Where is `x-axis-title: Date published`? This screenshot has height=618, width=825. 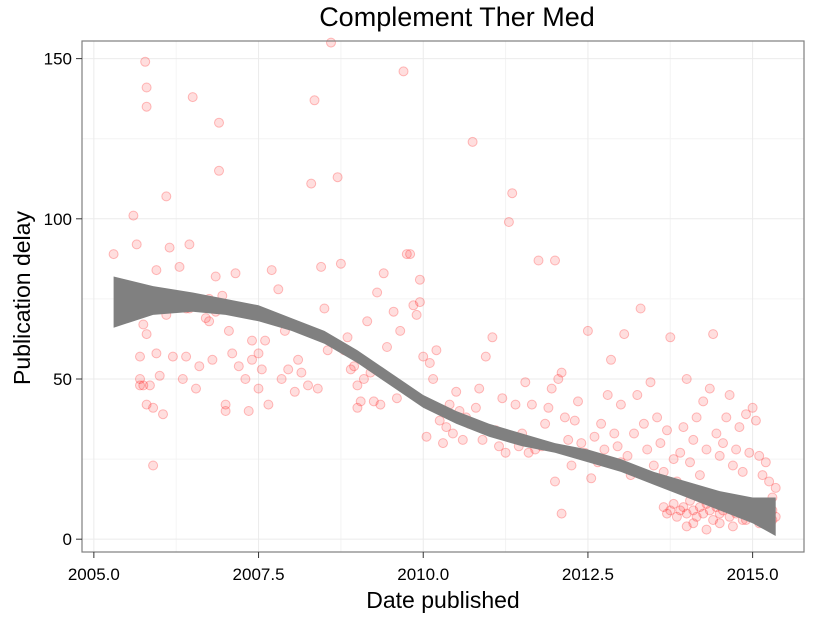 x-axis-title: Date published is located at coordinates (442, 600).